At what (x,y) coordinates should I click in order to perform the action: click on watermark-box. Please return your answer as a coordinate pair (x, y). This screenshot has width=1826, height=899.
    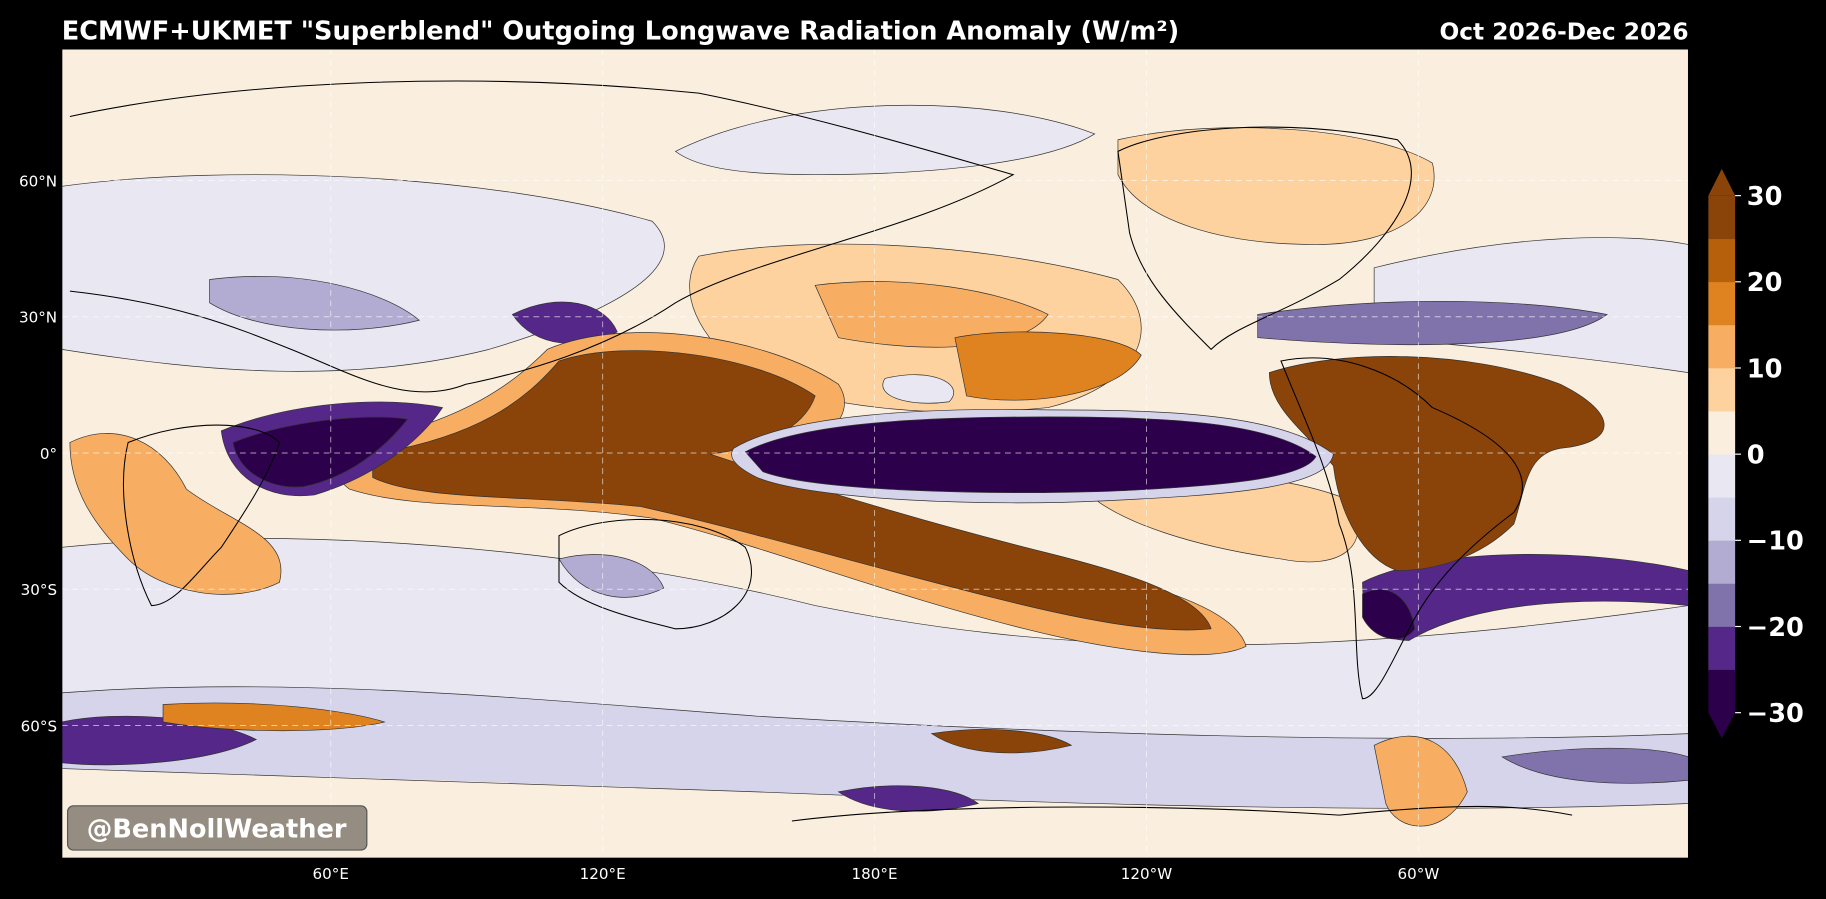
    Looking at the image, I should click on (217, 828).